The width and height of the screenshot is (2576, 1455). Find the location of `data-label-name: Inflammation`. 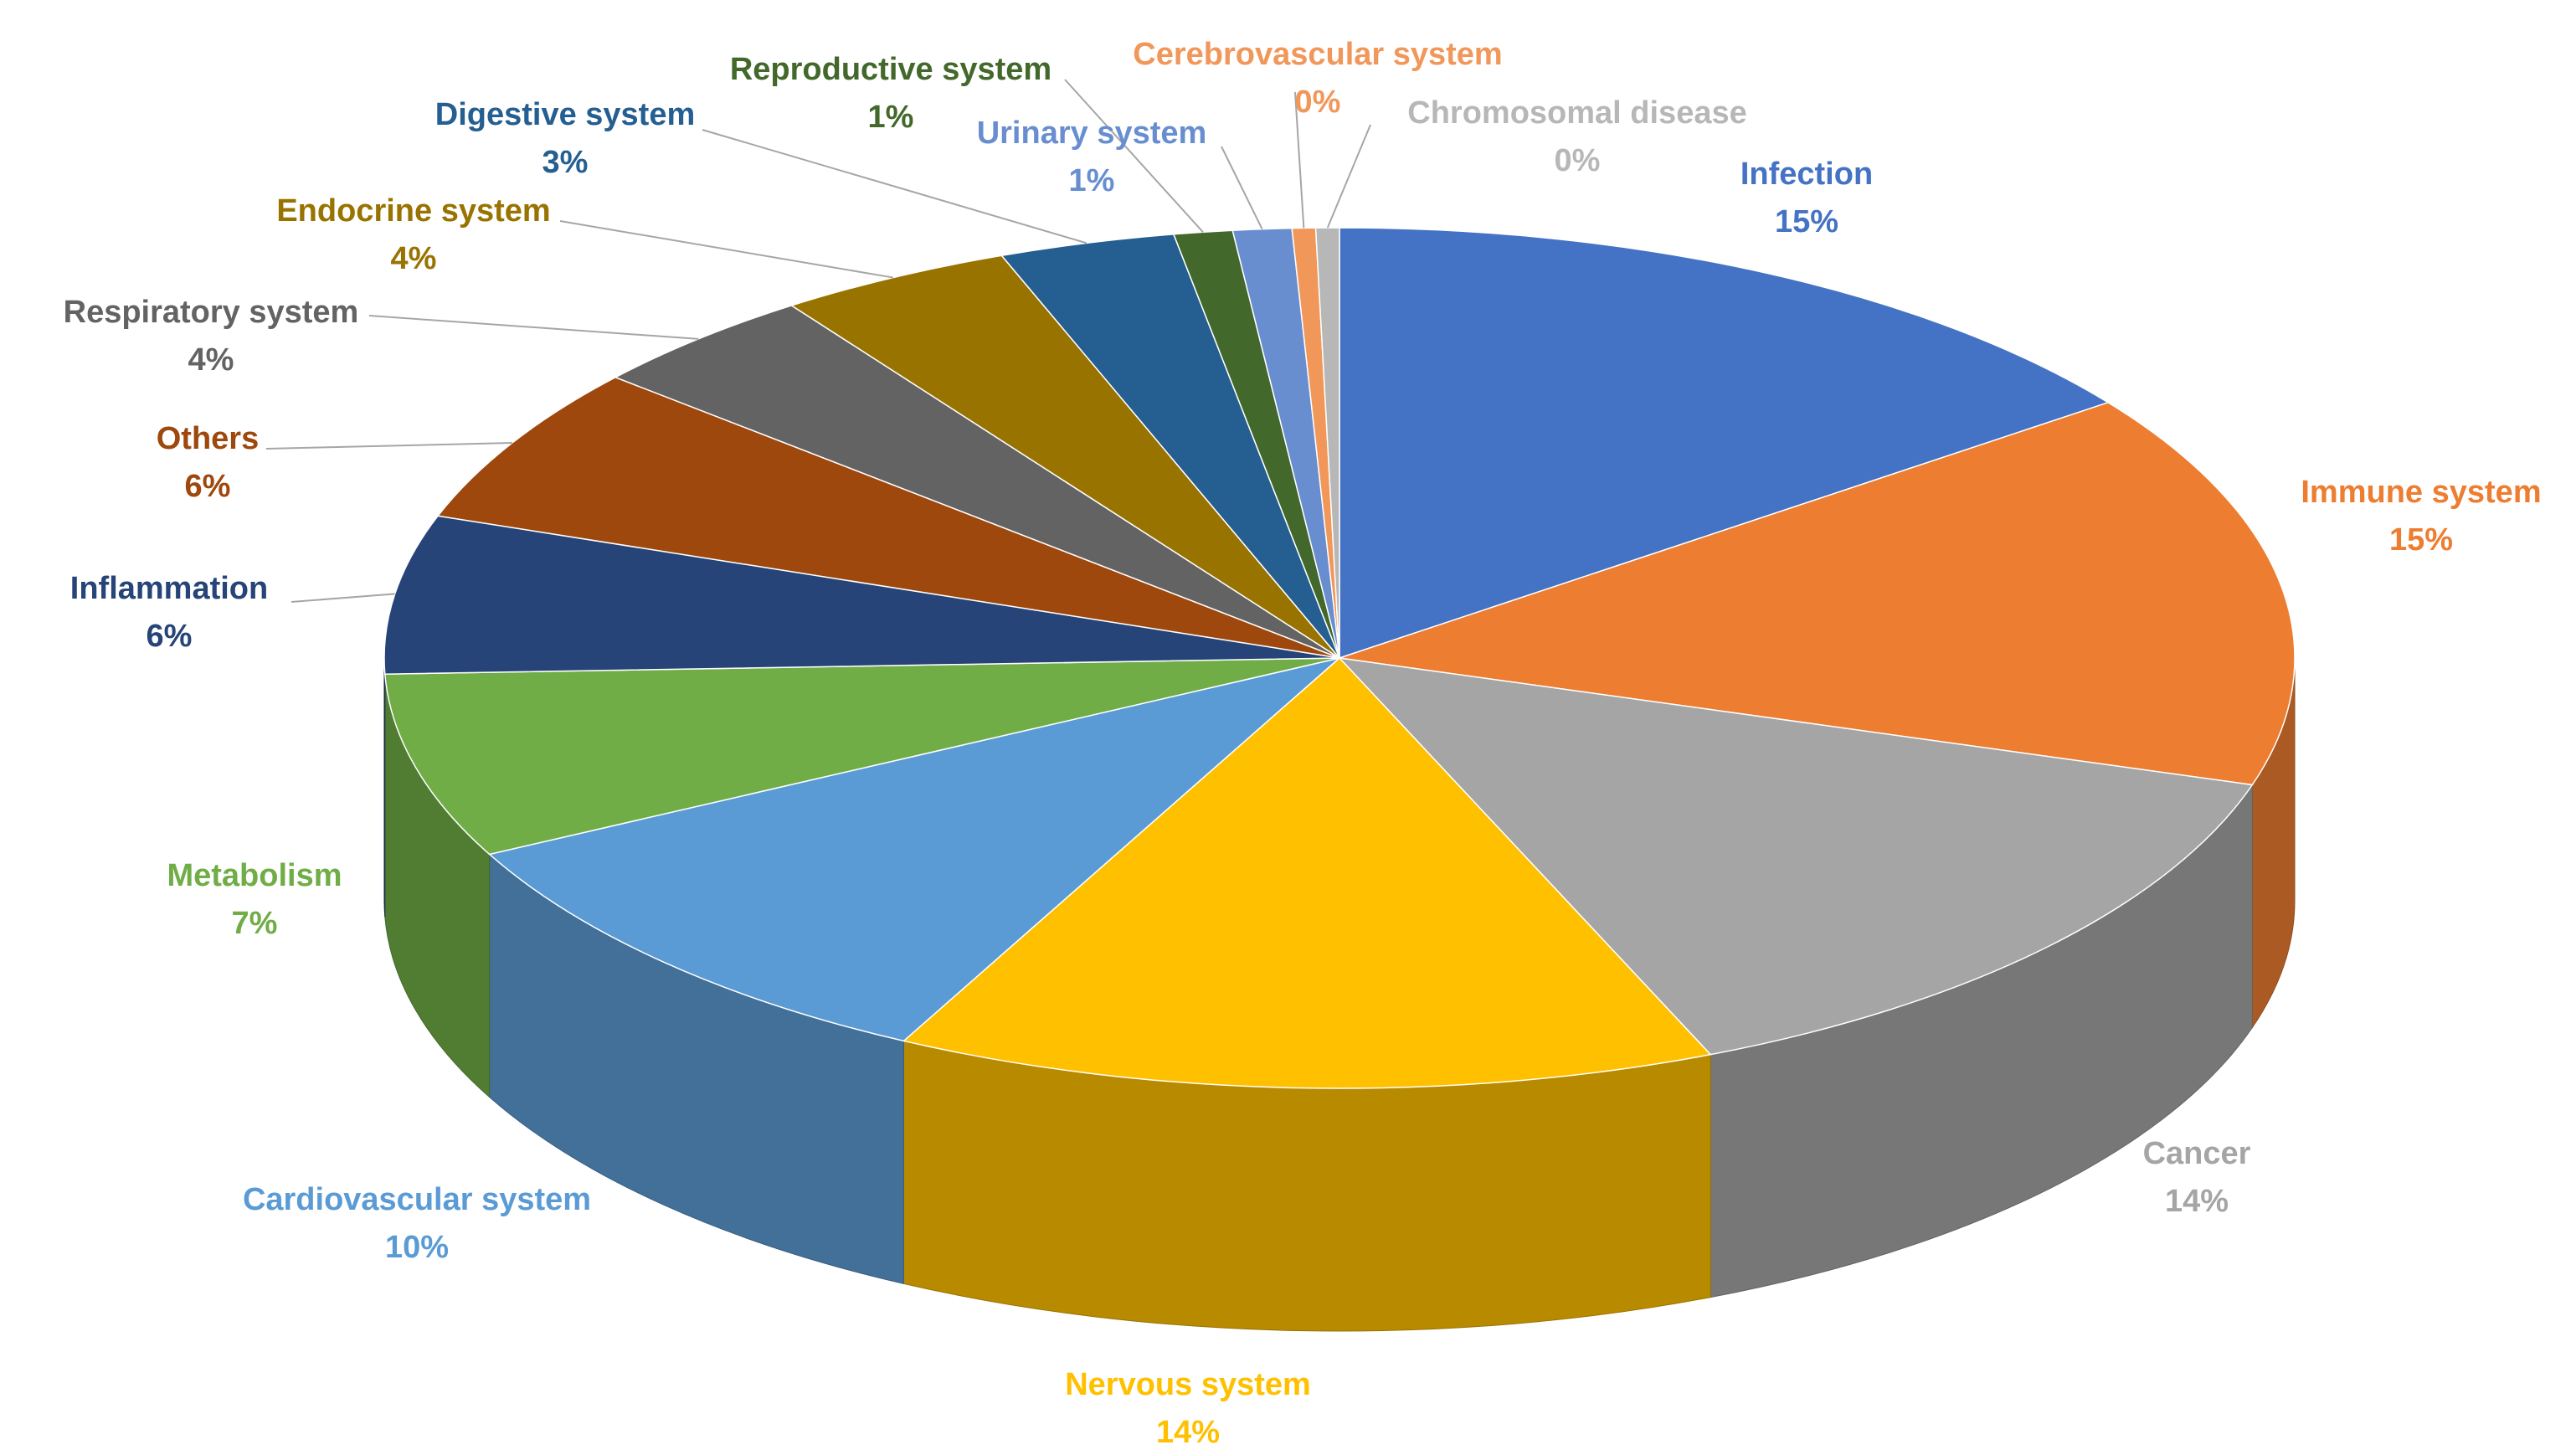

data-label-name: Inflammation is located at coordinates (169, 588).